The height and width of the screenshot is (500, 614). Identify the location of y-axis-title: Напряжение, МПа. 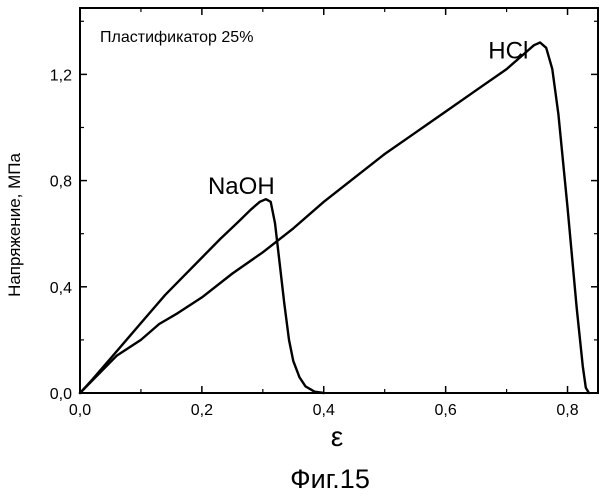
(14, 225).